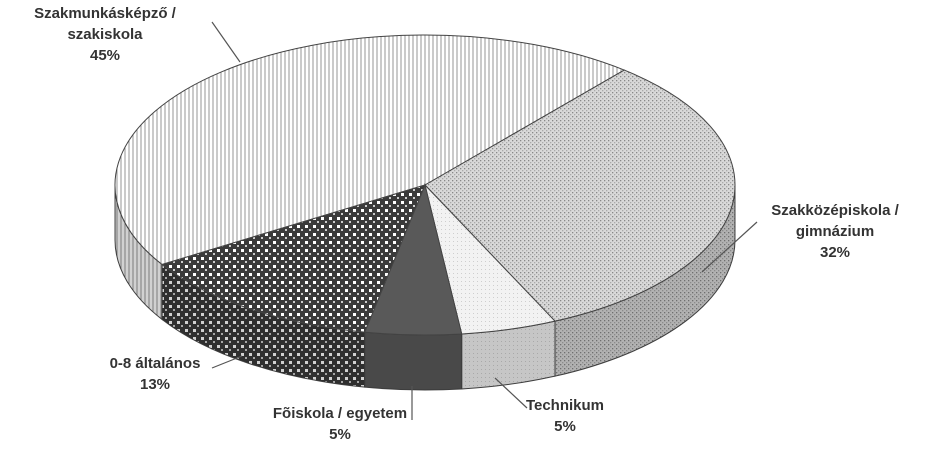 This screenshot has width=930, height=450. Describe the element at coordinates (155, 384) in the screenshot. I see `value-label: 13%` at that location.